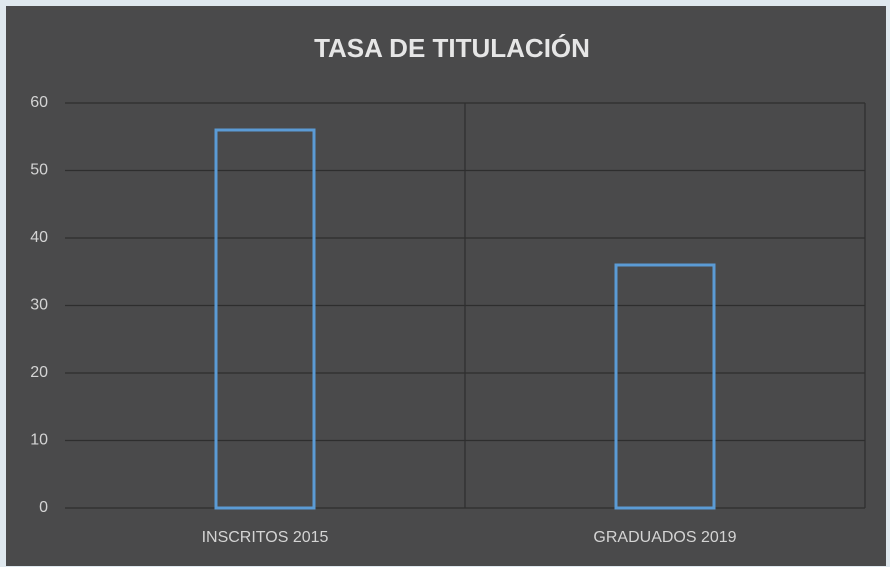 The width and height of the screenshot is (890, 567). I want to click on y-tick-label: 50, so click(39, 170).